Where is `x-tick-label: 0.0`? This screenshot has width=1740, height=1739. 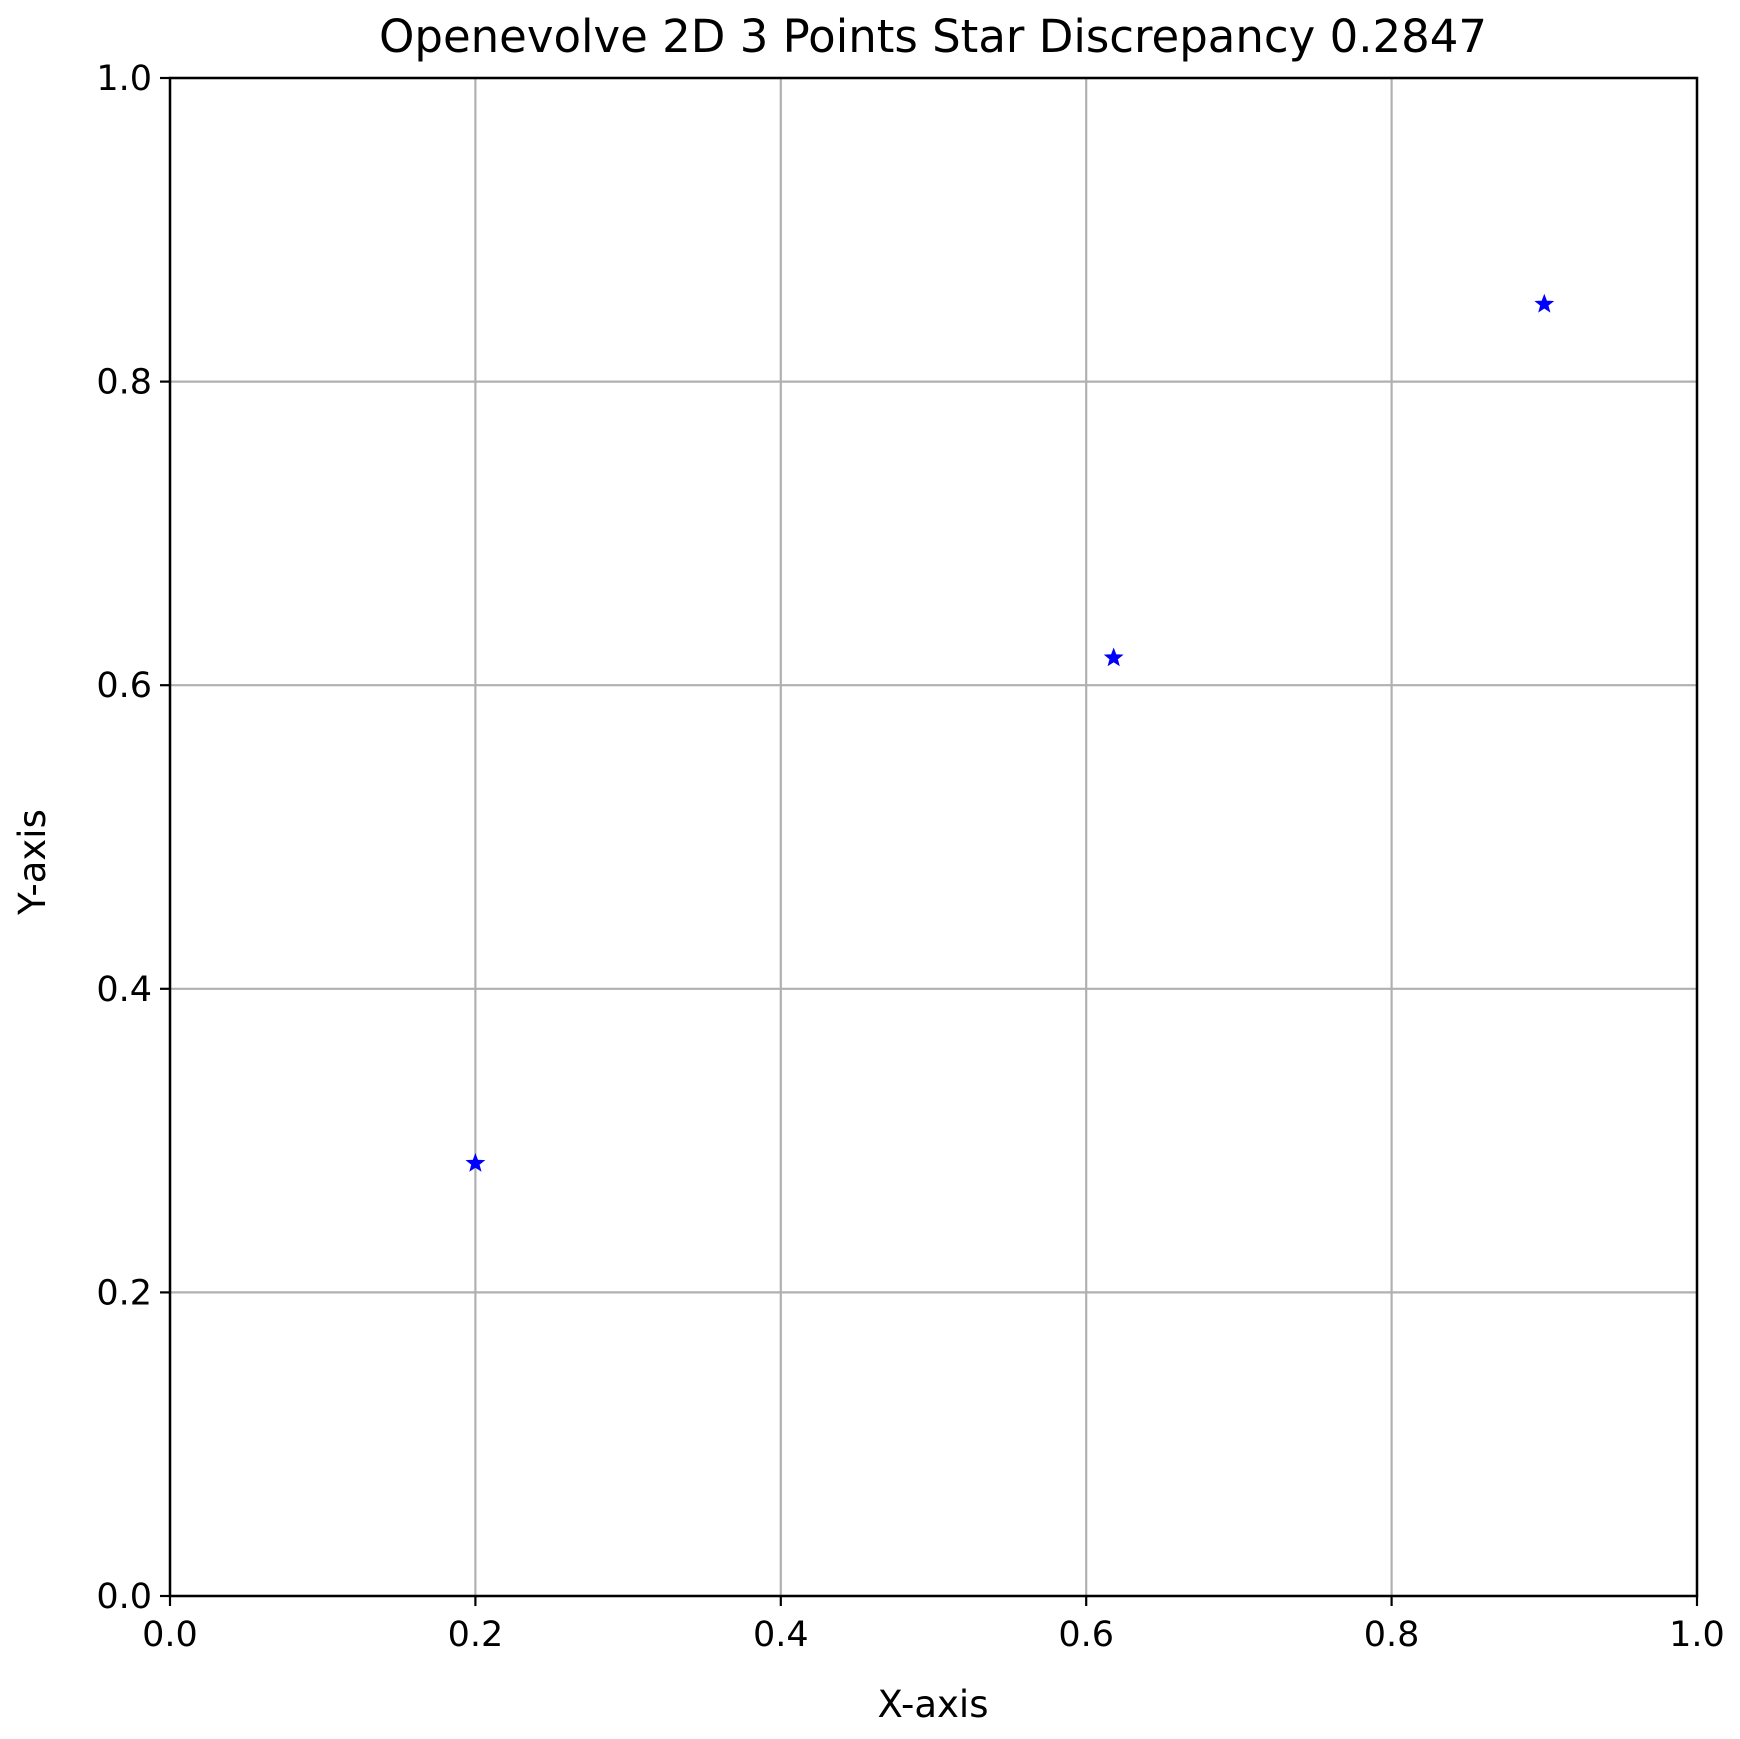 x-tick-label: 0.0 is located at coordinates (170, 1635).